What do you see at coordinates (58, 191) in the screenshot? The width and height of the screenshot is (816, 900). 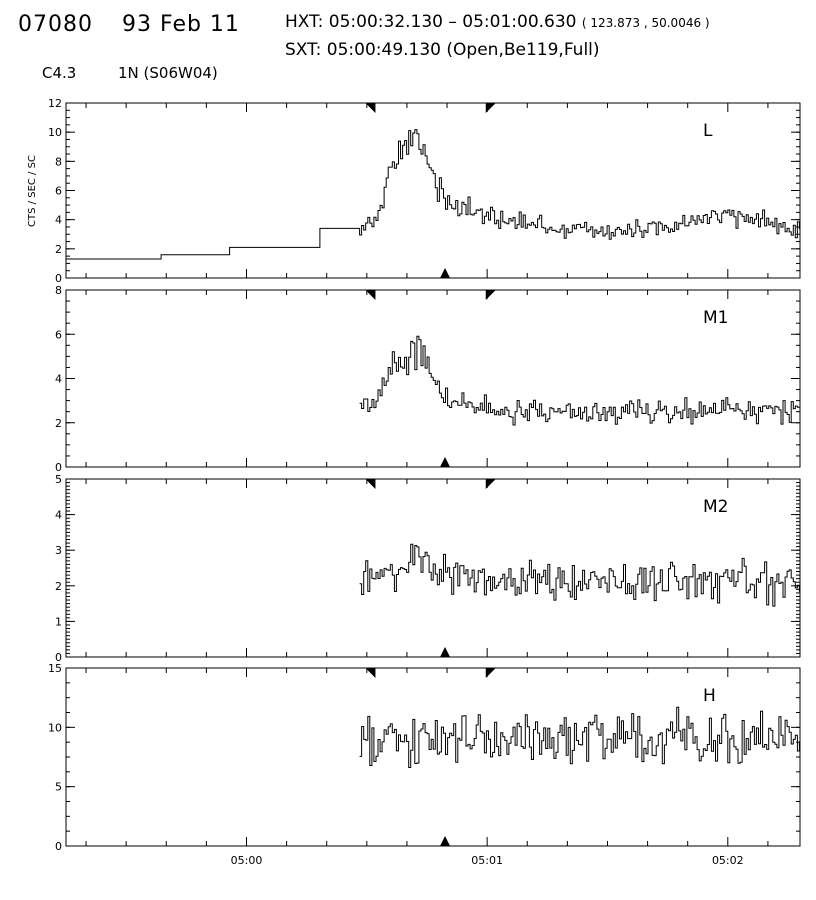 I see `panel-l-y-tick-label: 6` at bounding box center [58, 191].